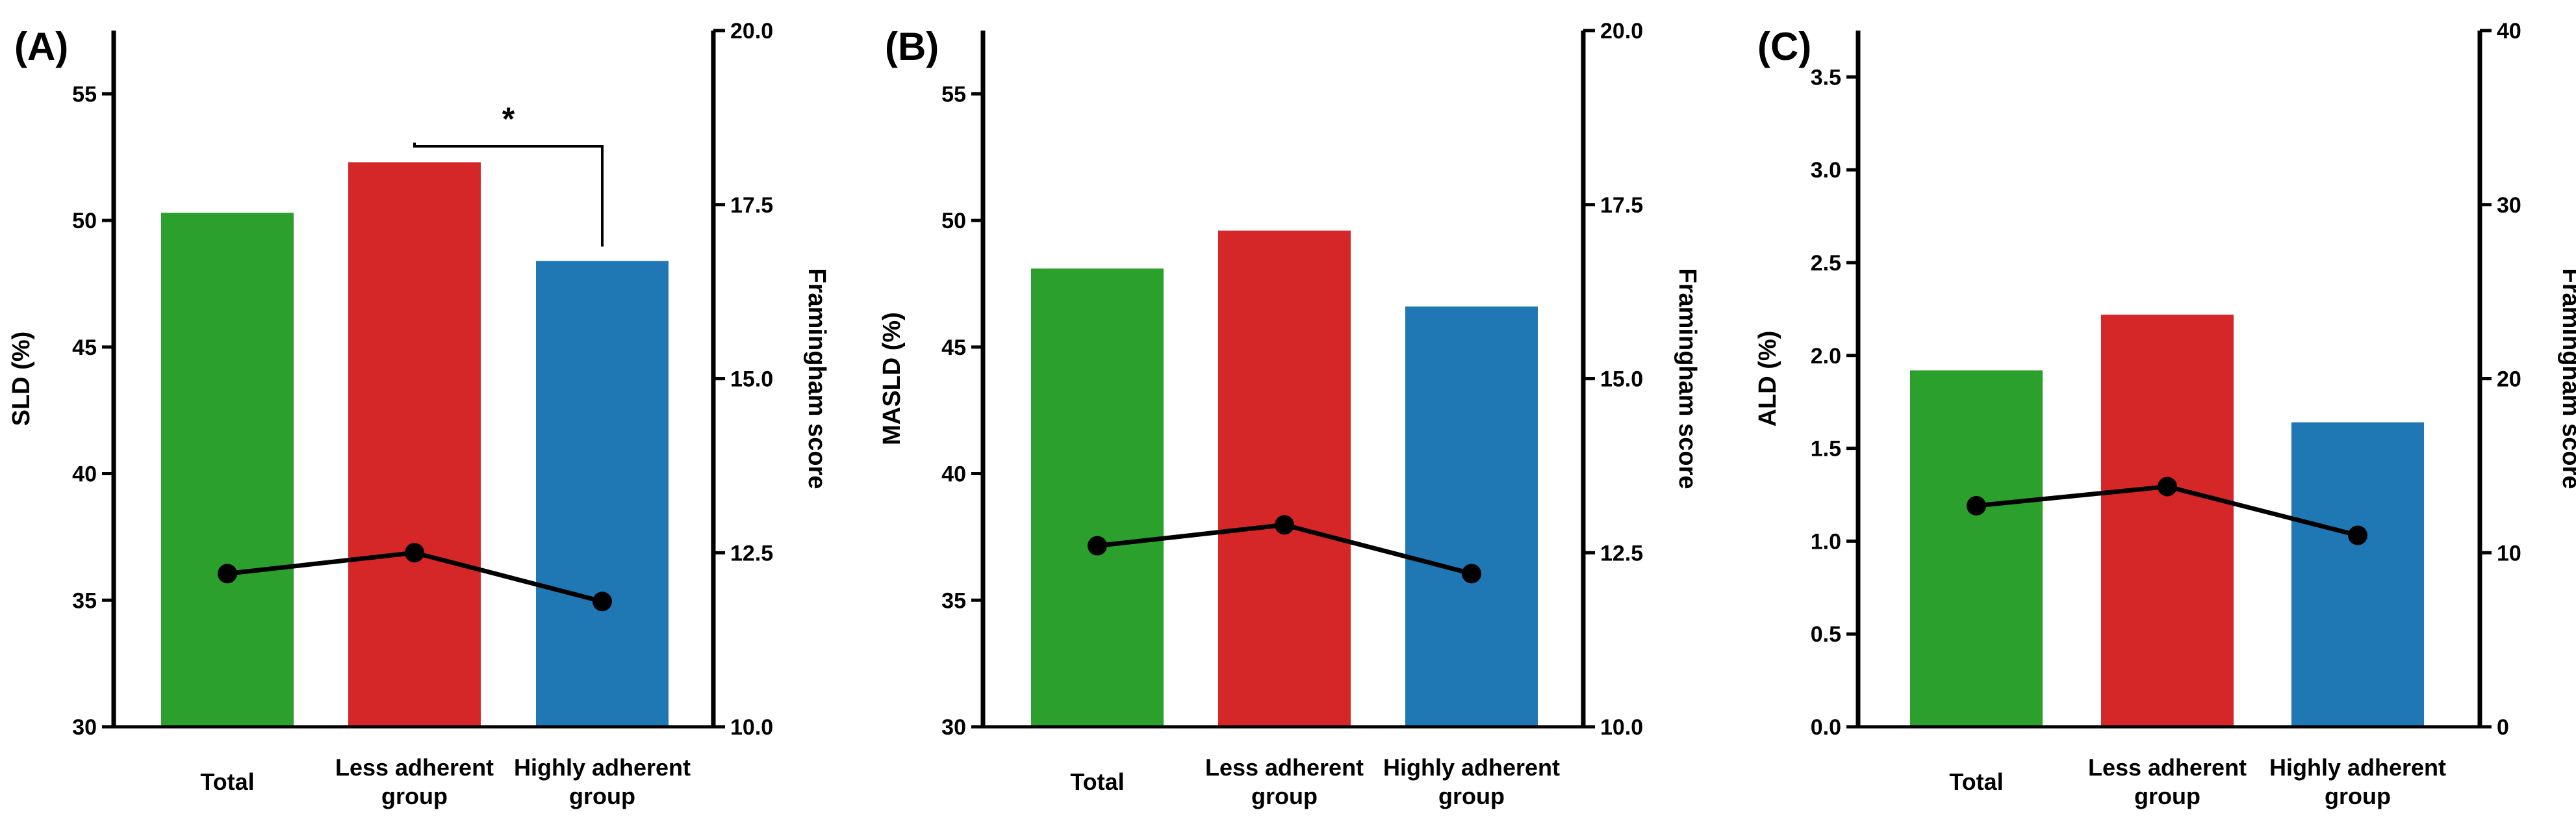 The image size is (2576, 823). Describe the element at coordinates (2509, 379) in the screenshot. I see `right-tick-label: 20` at that location.